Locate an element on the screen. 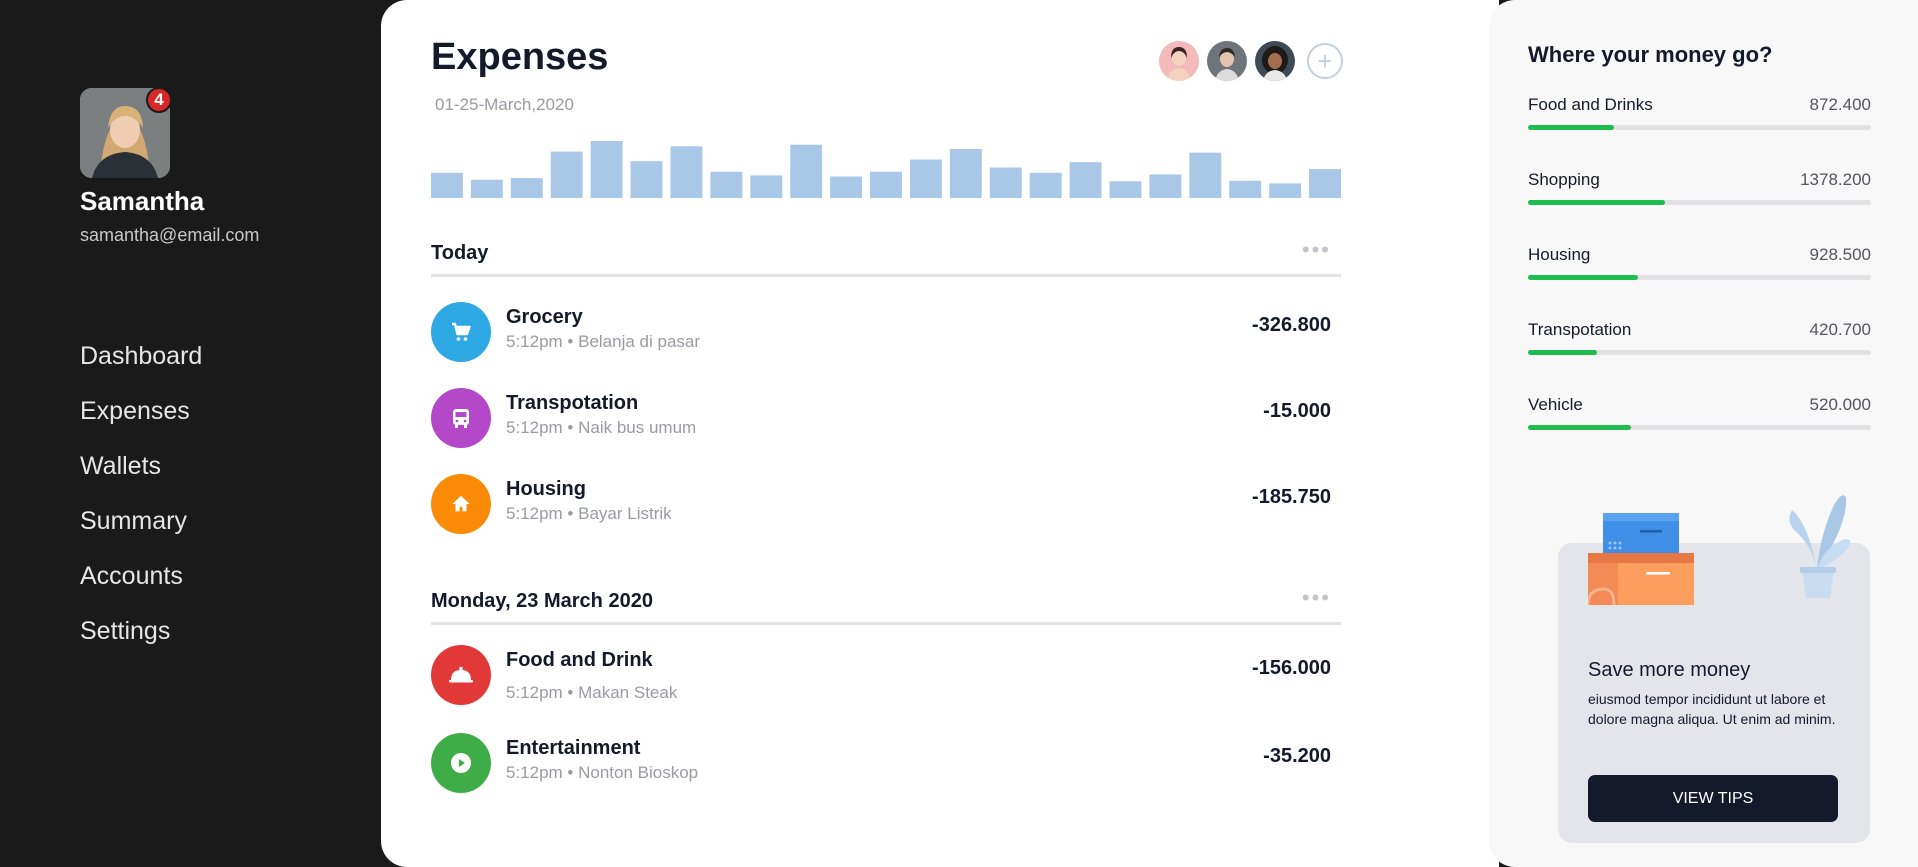 Image resolution: width=1918 pixels, height=867 pixels. transaction-row: Housing 5:12pm • Bayar Listrik -185.750 is located at coordinates (881, 505).